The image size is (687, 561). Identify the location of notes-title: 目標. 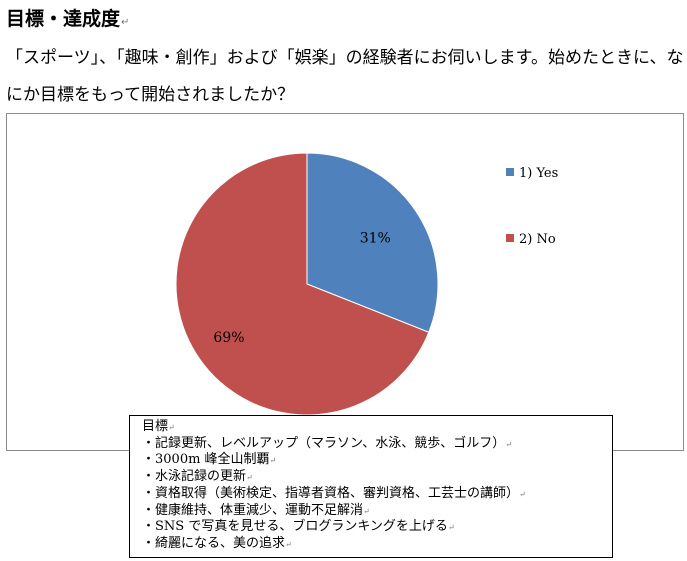
(155, 426).